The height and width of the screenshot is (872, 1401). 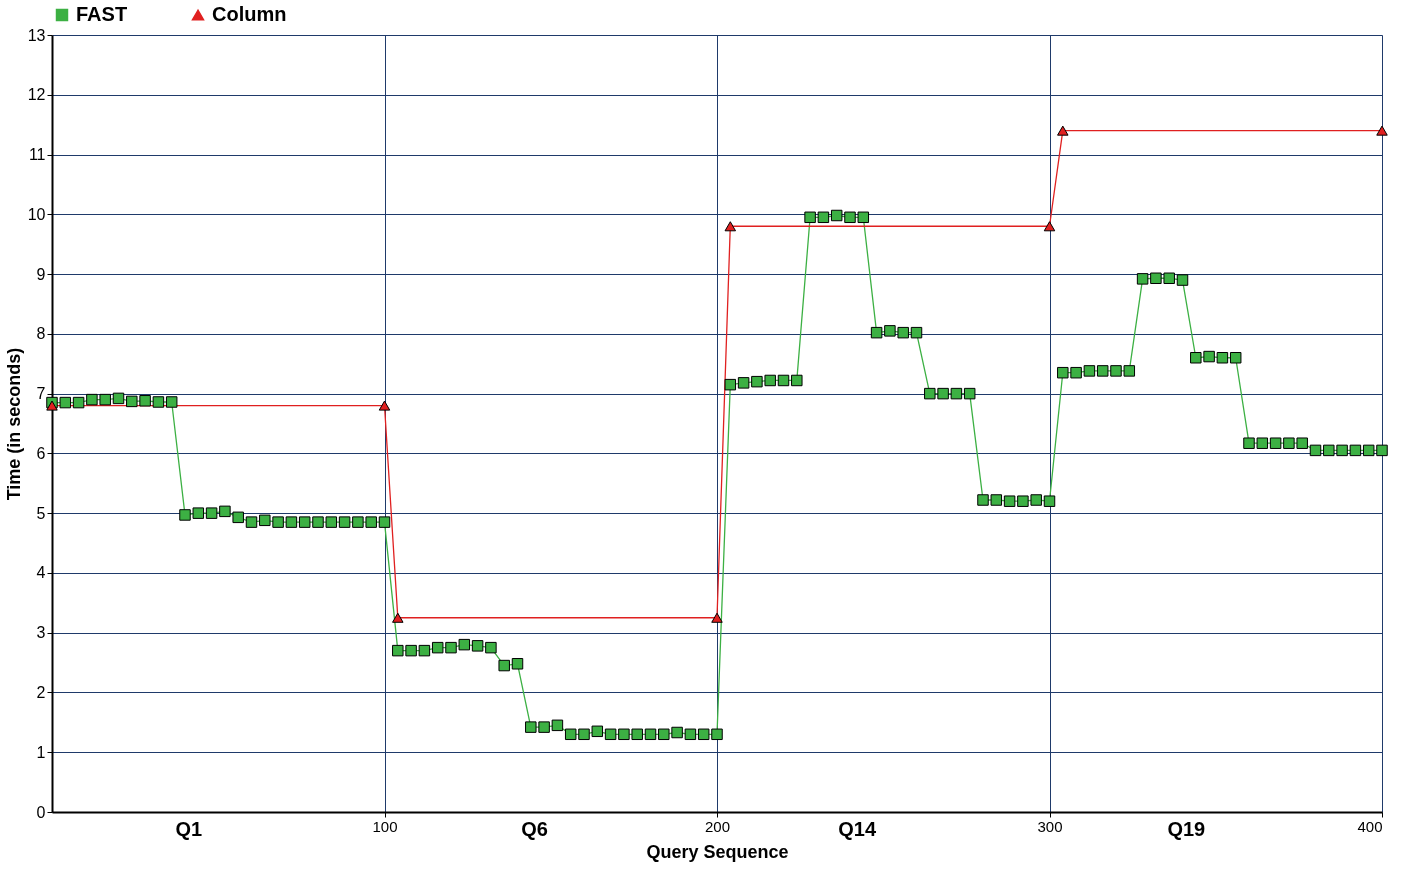 I want to click on y-tick-label: 10, so click(x=36, y=214).